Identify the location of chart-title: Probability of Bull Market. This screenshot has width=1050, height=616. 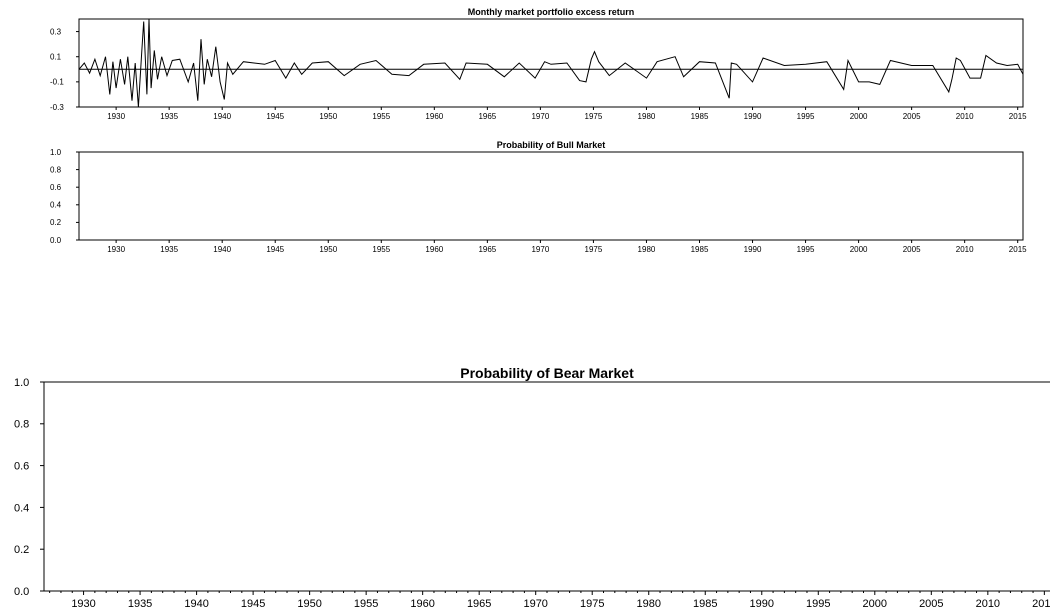
(551, 145).